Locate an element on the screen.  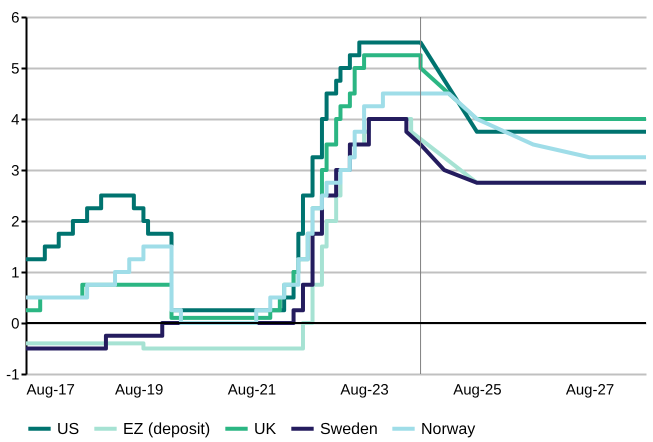
x-tick-label: Aug-25 is located at coordinates (477, 390).